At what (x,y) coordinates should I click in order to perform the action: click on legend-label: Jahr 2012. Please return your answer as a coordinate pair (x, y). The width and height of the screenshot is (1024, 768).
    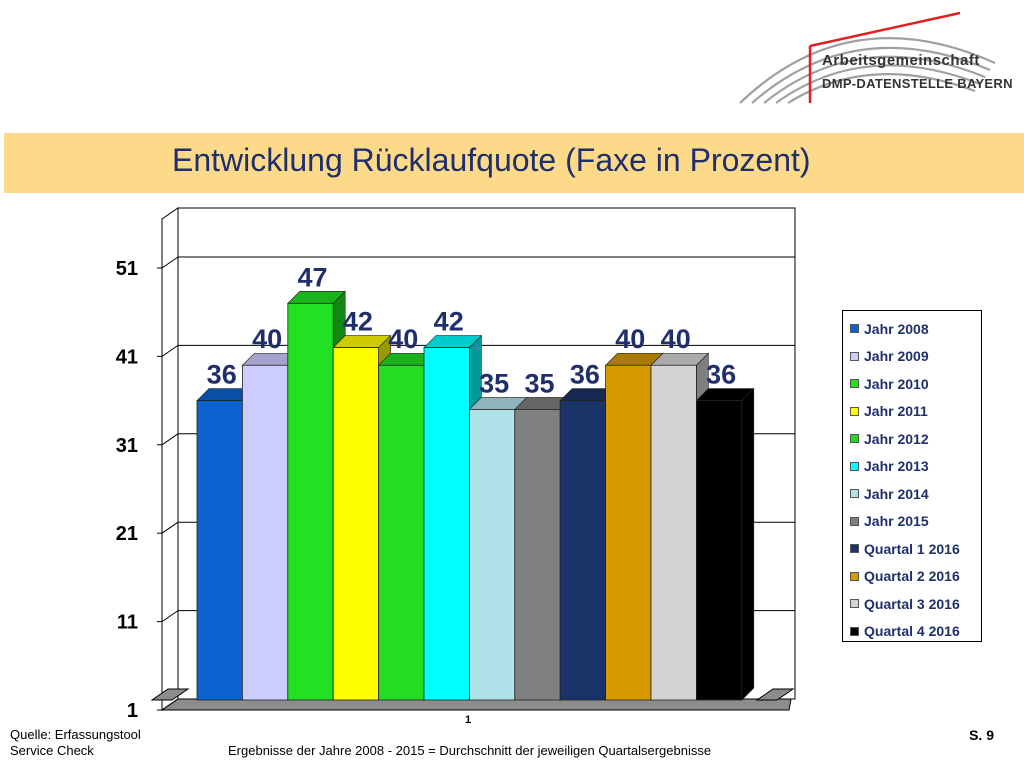
    Looking at the image, I should click on (896, 438).